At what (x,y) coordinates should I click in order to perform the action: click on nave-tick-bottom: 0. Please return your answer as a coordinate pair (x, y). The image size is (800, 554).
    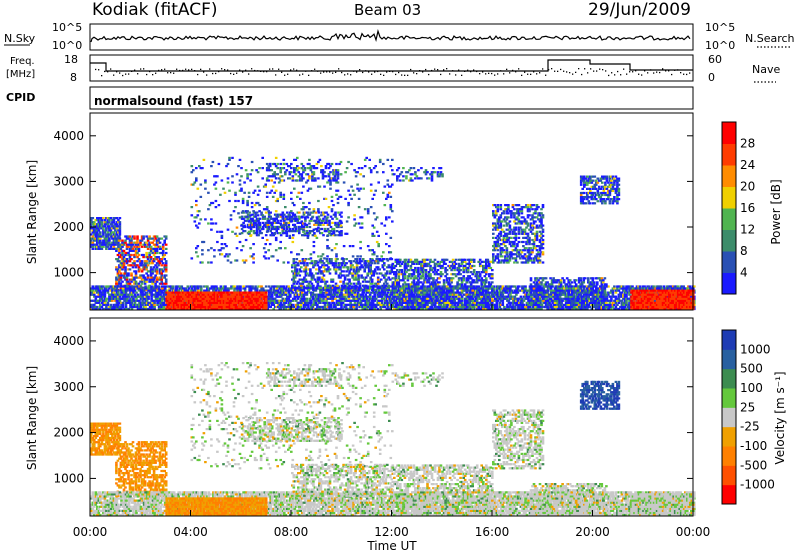
    Looking at the image, I should click on (711, 77).